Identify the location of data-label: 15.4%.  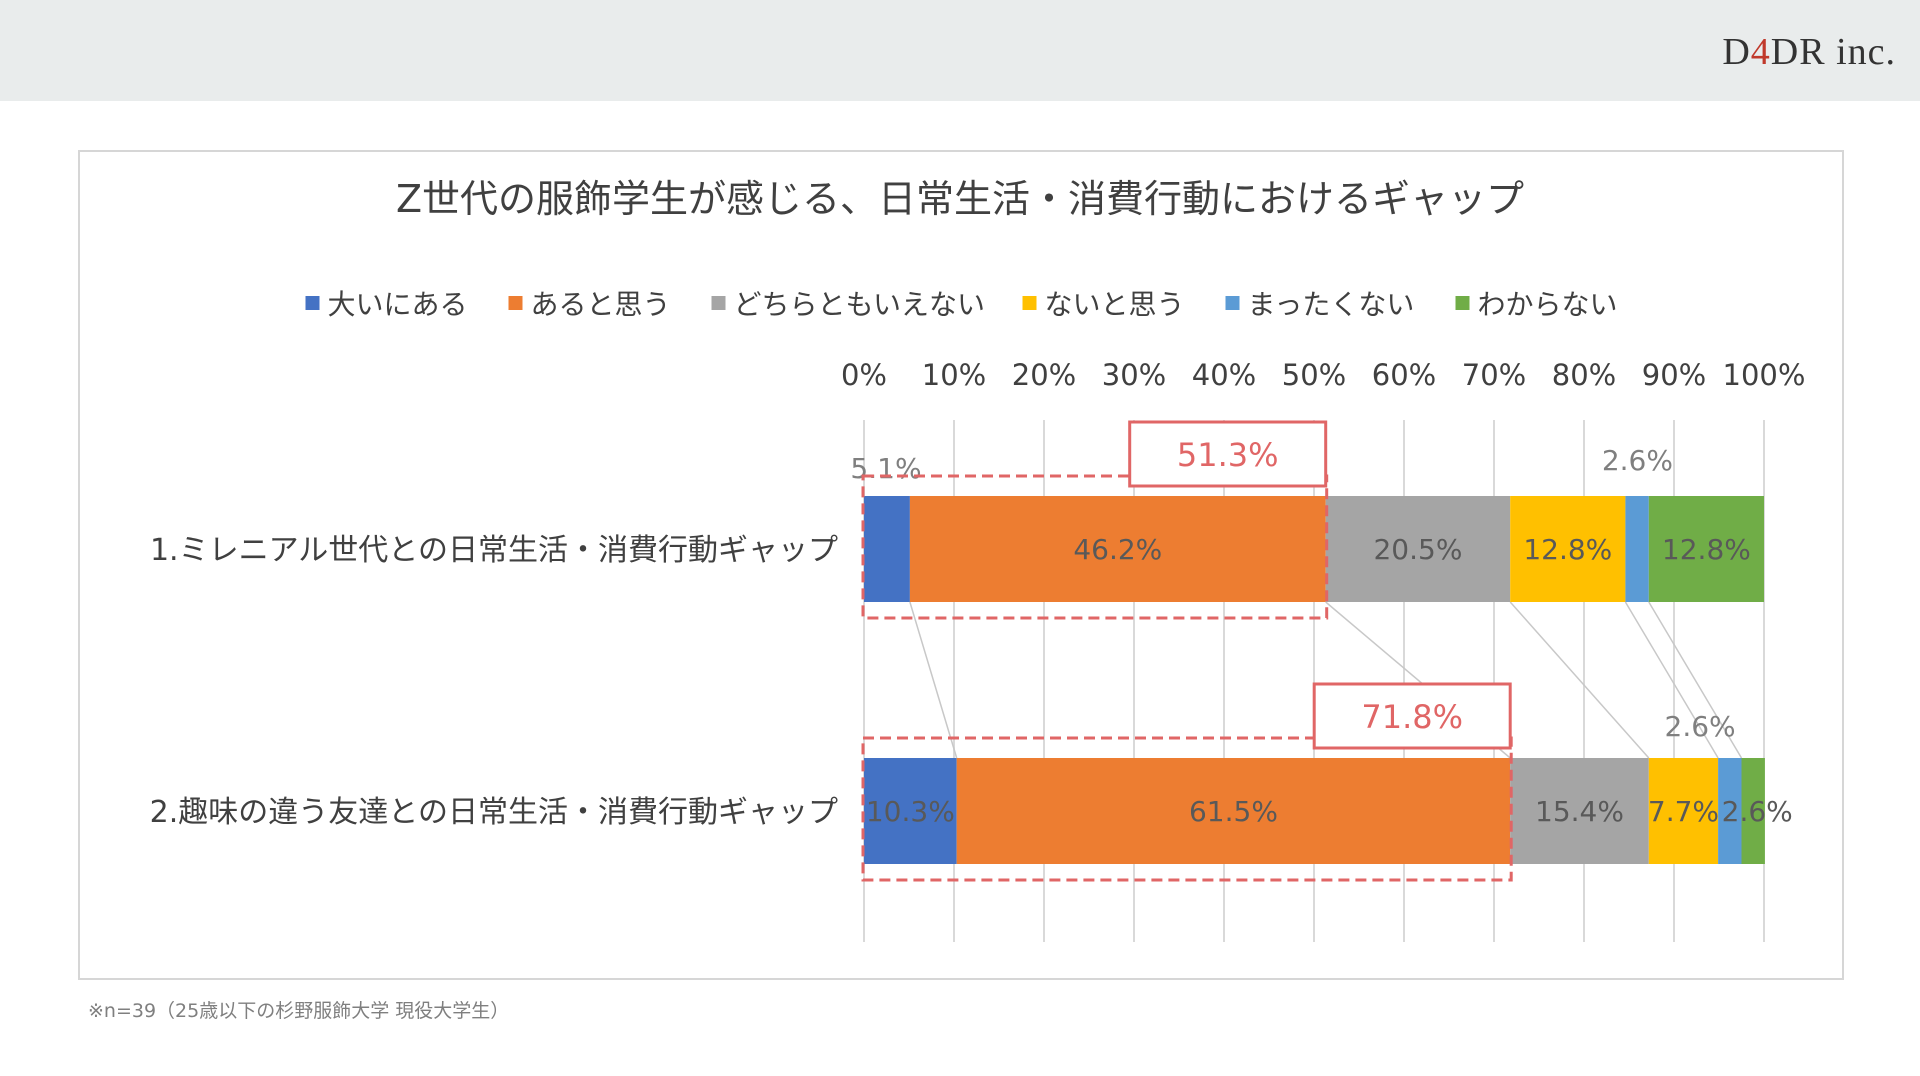
(1579, 811).